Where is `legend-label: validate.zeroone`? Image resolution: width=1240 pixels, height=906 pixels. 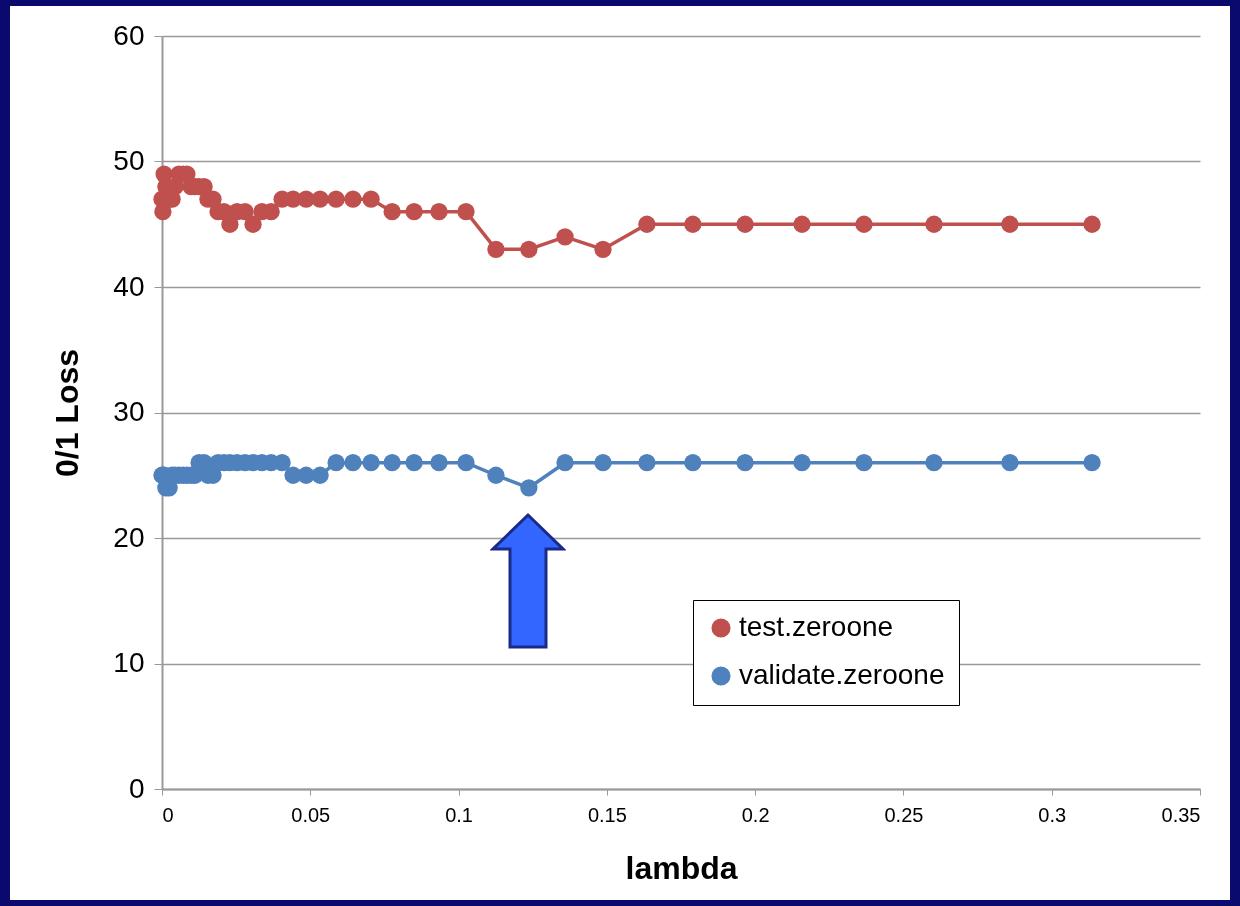 legend-label: validate.zeroone is located at coordinates (842, 674).